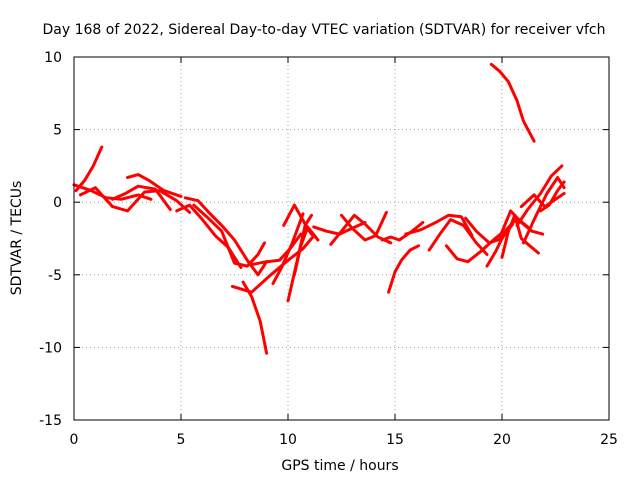 The width and height of the screenshot is (640, 480). I want to click on x-tick-labels: 0 5 10 15 20 25, so click(344, 440).